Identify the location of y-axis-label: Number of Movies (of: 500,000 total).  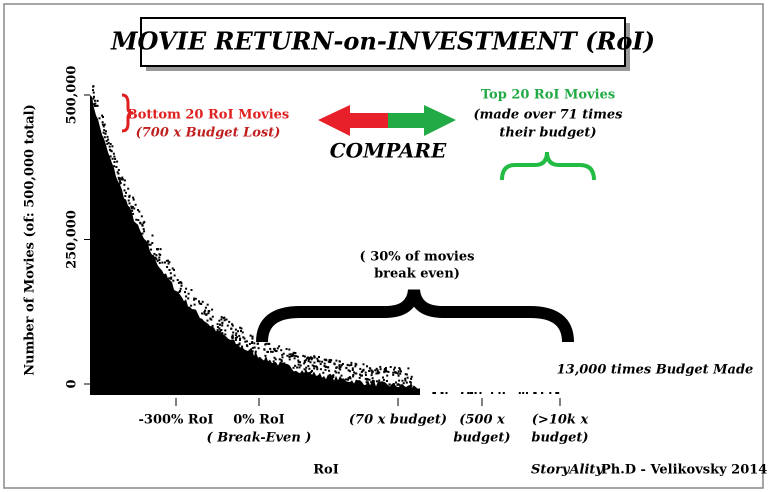
(30, 240).